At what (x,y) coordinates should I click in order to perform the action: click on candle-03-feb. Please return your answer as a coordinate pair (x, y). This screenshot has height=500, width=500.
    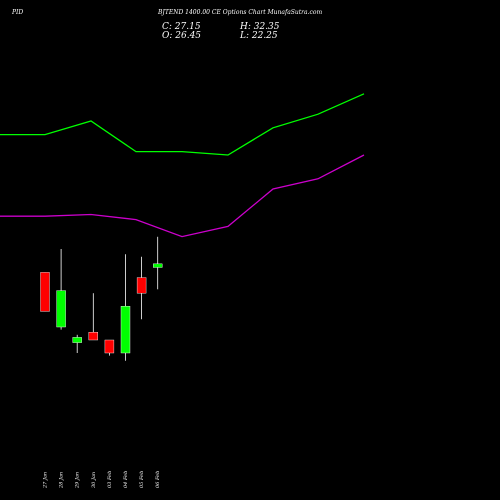
    Looking at the image, I should click on (109, 347).